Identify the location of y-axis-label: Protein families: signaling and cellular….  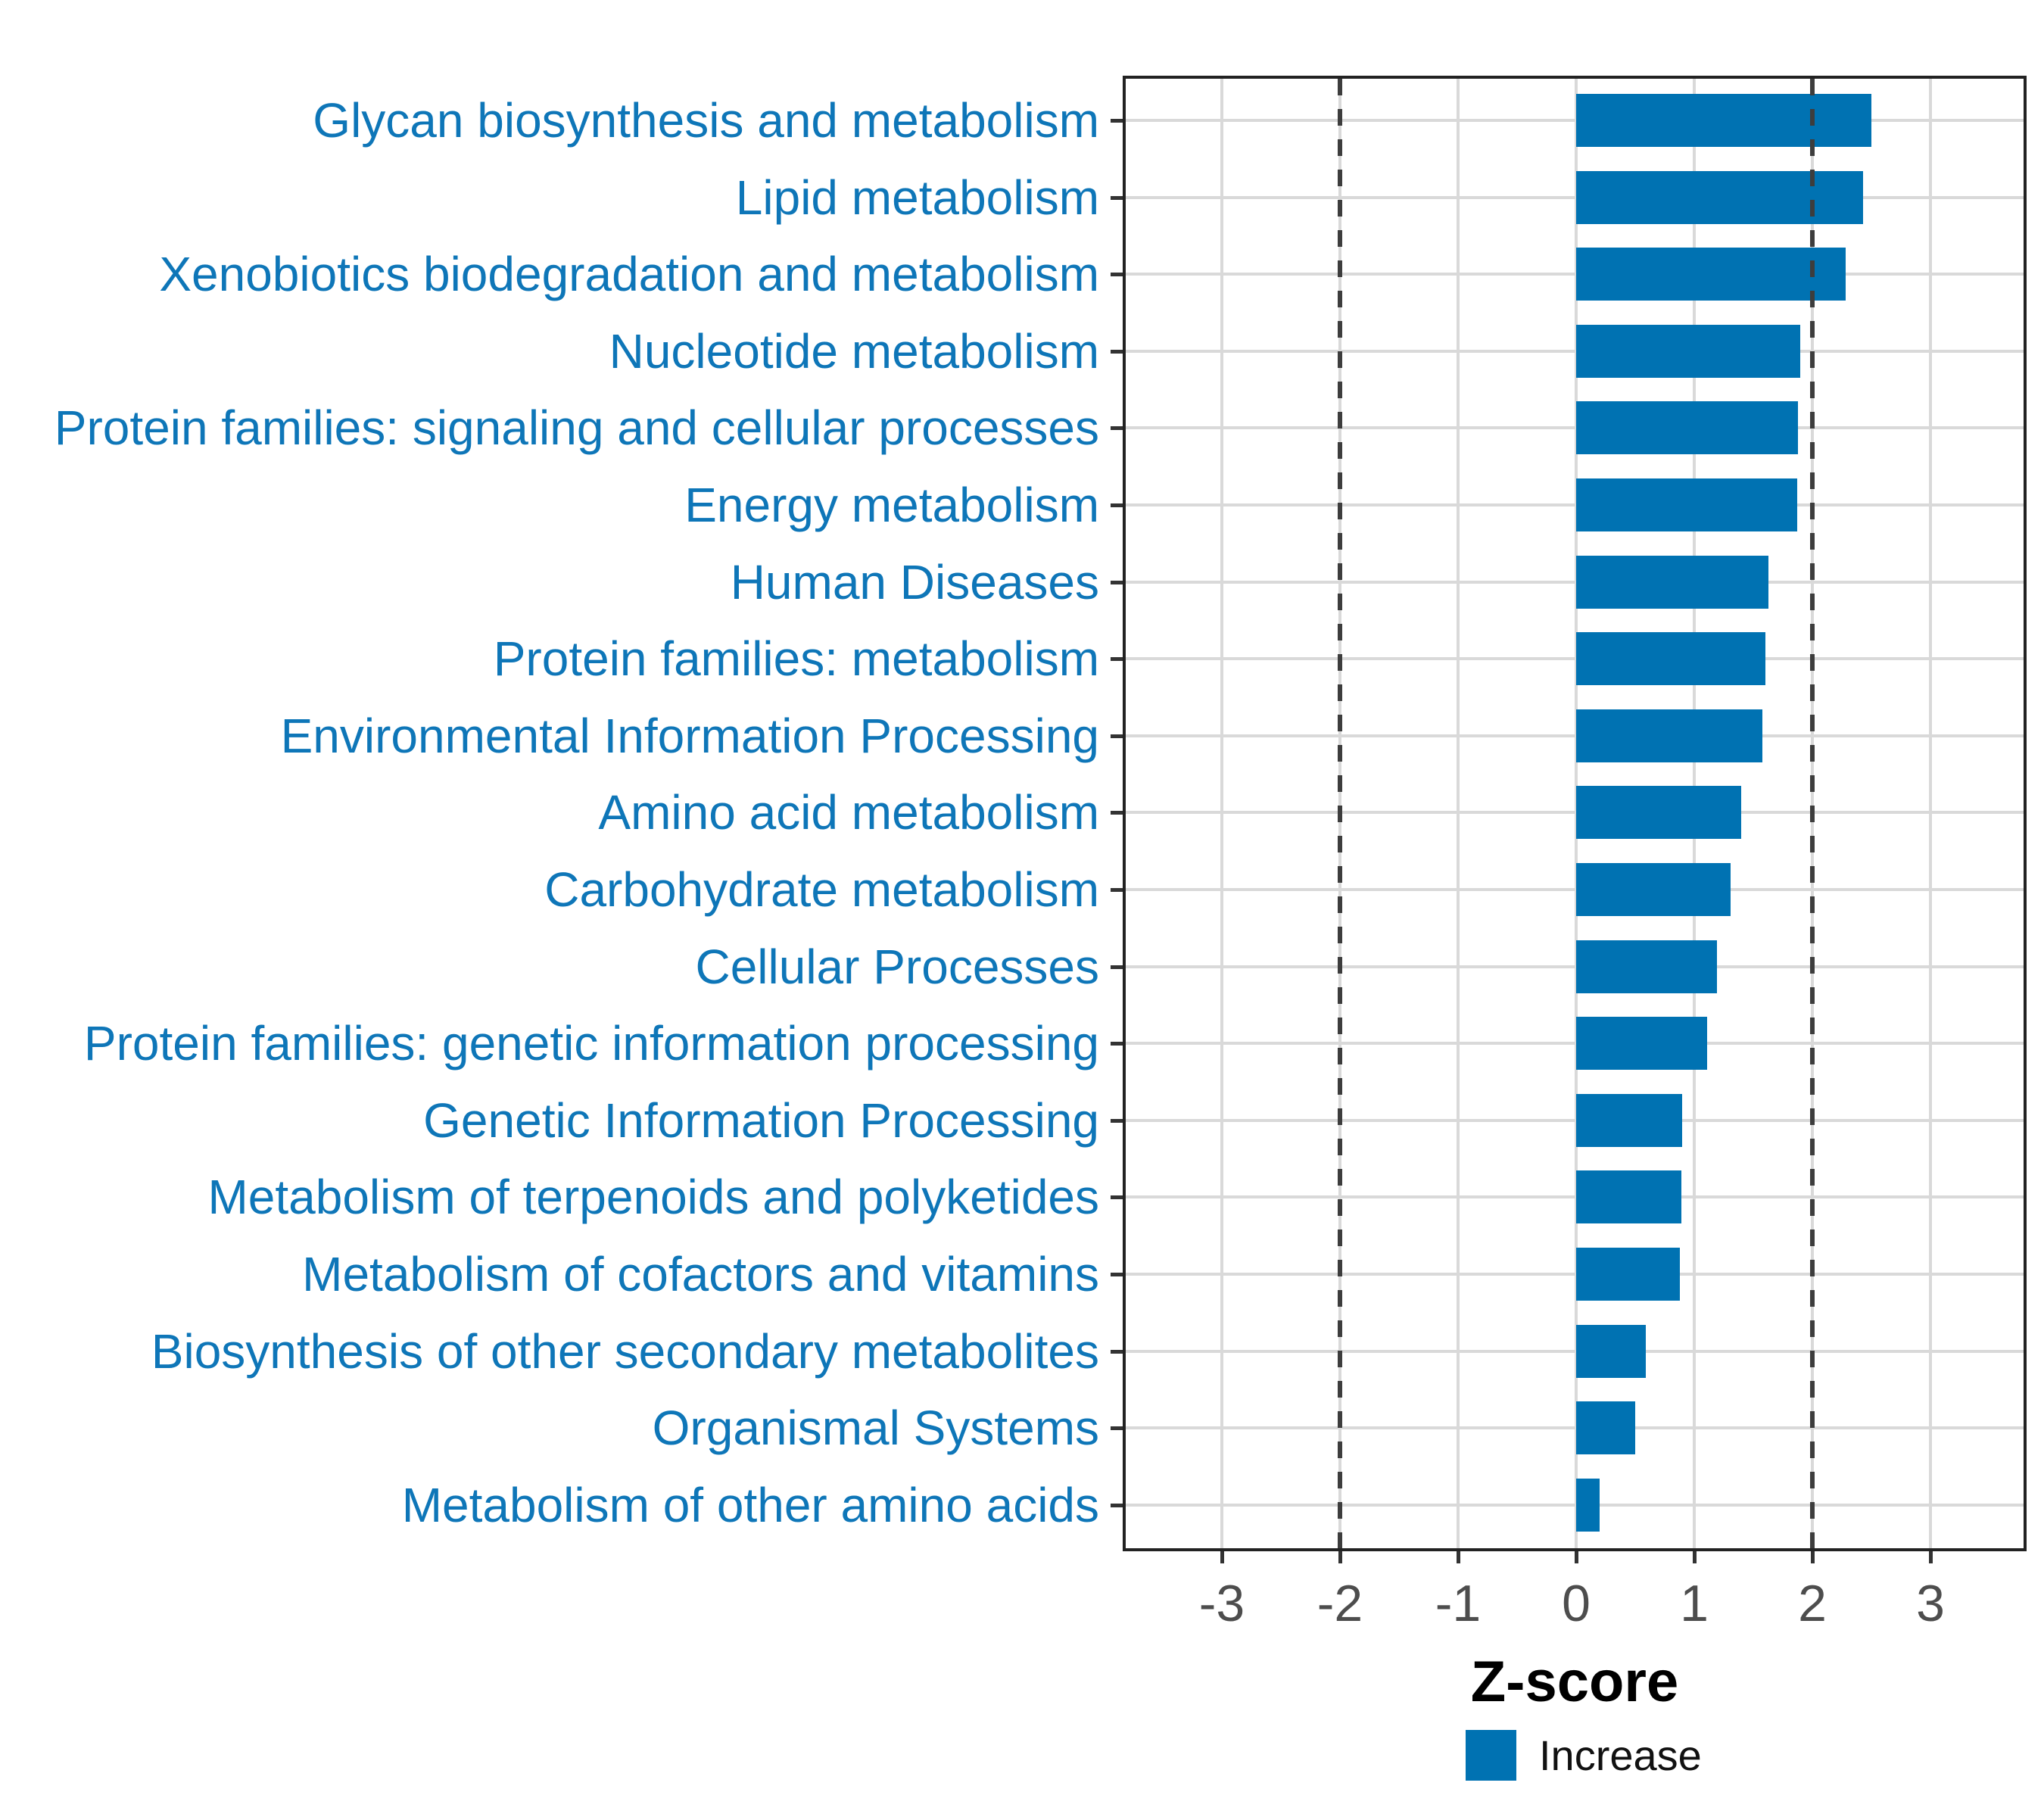
(576, 428).